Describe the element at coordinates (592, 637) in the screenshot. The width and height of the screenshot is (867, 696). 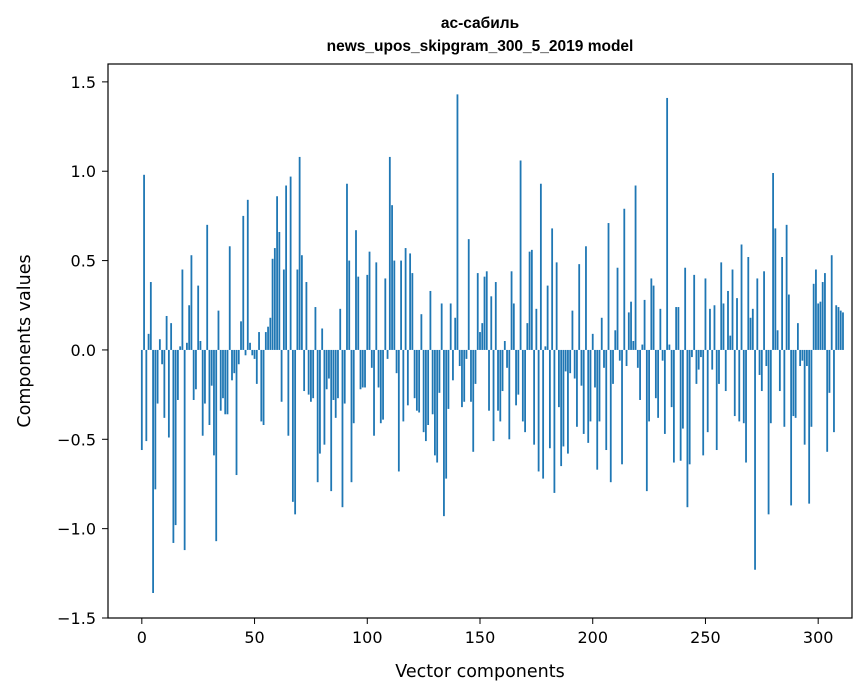
I see `x-tick-label: 200` at that location.